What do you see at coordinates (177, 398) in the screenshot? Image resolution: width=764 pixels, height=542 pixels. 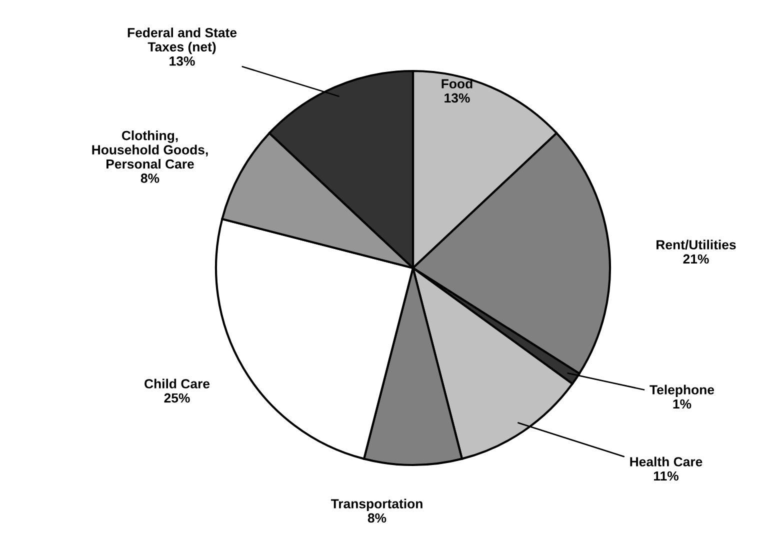 I see `data-label: 25%` at bounding box center [177, 398].